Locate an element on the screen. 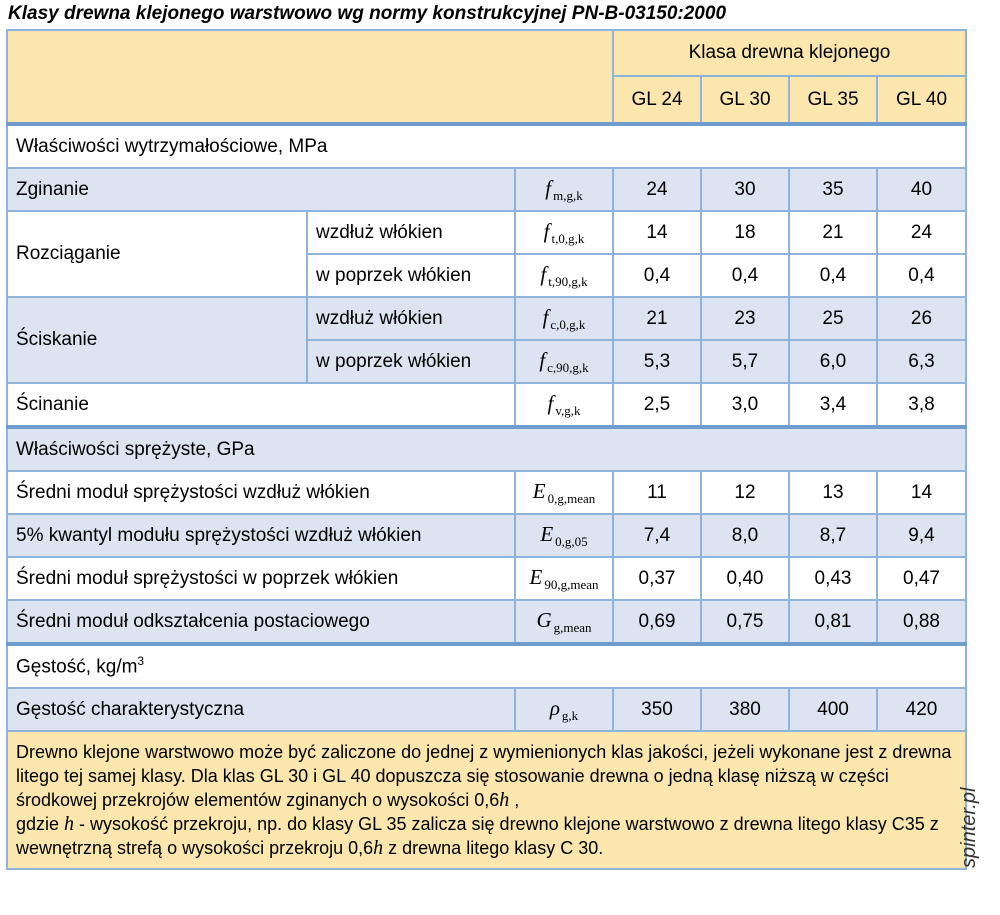 The height and width of the screenshot is (915, 1000). symbol: E 0,g,05 is located at coordinates (564, 535).